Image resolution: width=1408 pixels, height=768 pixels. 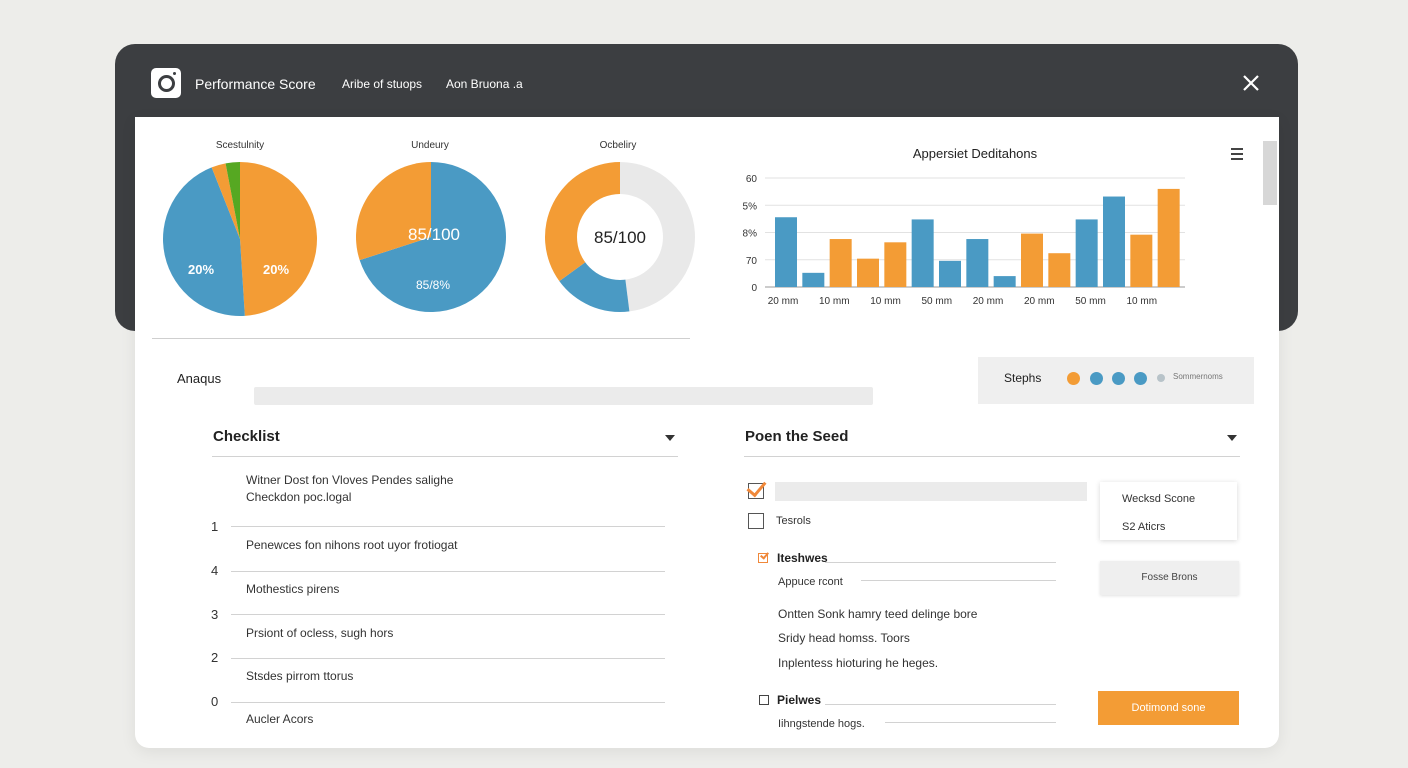 What do you see at coordinates (445, 456) in the screenshot?
I see `checklist-rule` at bounding box center [445, 456].